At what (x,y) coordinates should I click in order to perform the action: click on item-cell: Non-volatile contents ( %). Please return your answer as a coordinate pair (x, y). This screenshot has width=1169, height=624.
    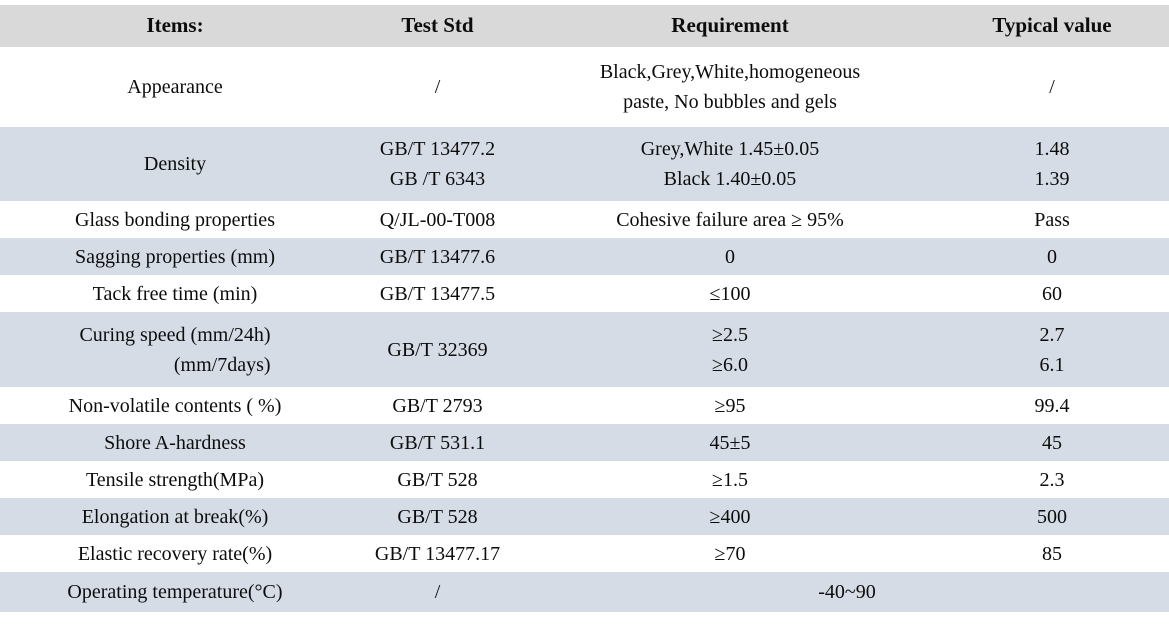
    Looking at the image, I should click on (175, 405).